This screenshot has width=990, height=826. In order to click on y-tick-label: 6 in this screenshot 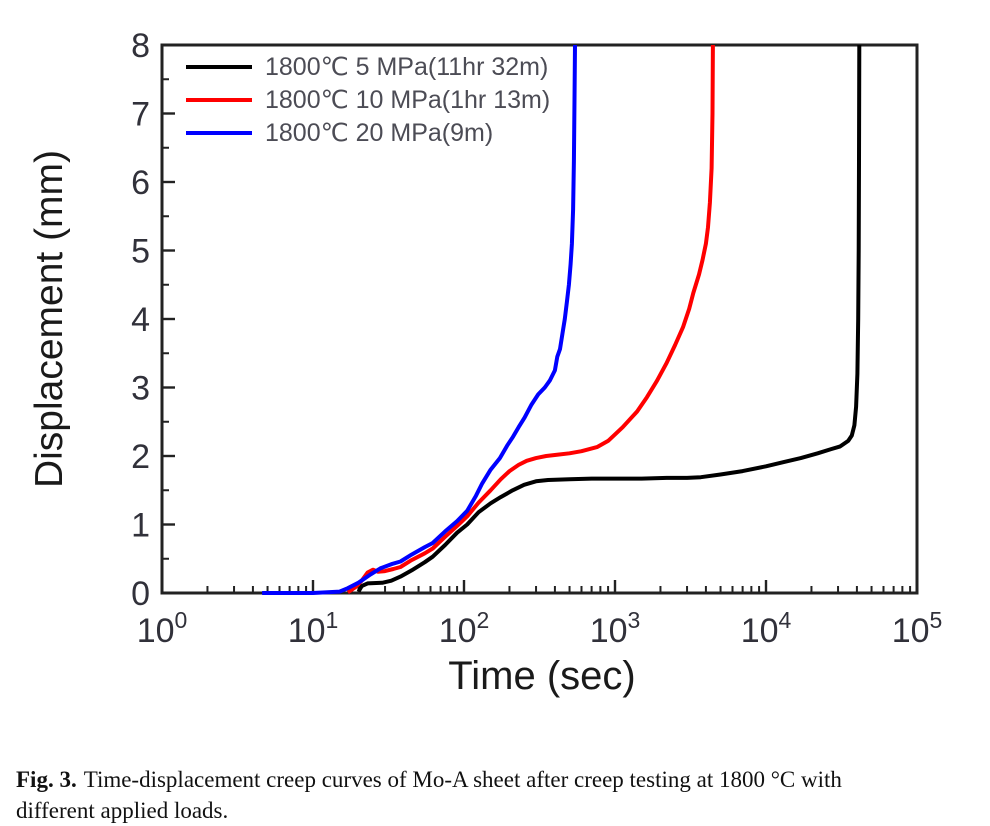, I will do `click(140, 183)`.